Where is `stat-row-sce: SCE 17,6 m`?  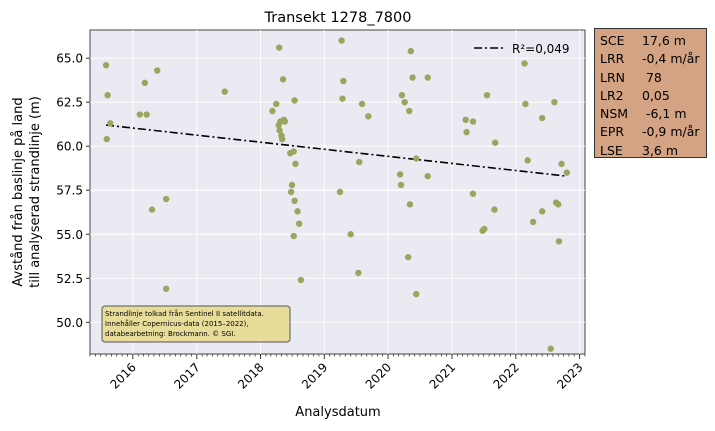 stat-row-sce: SCE 17,6 m is located at coordinates (653, 41).